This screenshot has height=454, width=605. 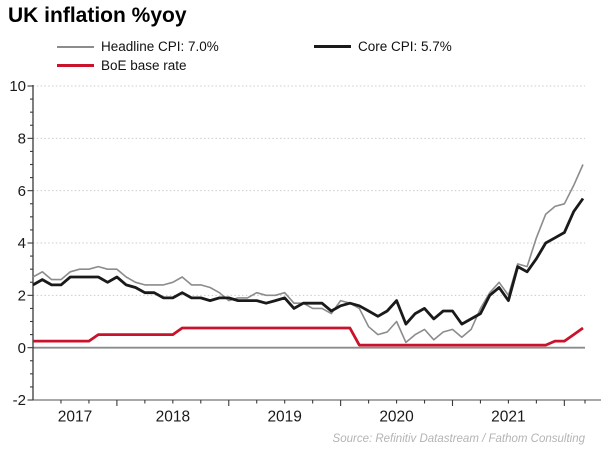 I want to click on y-tick-label: 6, so click(x=22, y=191).